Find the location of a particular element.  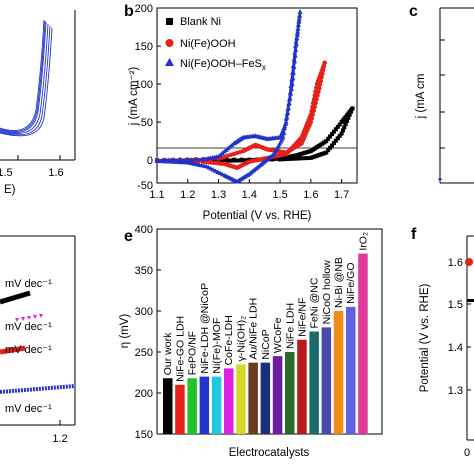

bar-category-label: Our work is located at coordinates (168, 353).